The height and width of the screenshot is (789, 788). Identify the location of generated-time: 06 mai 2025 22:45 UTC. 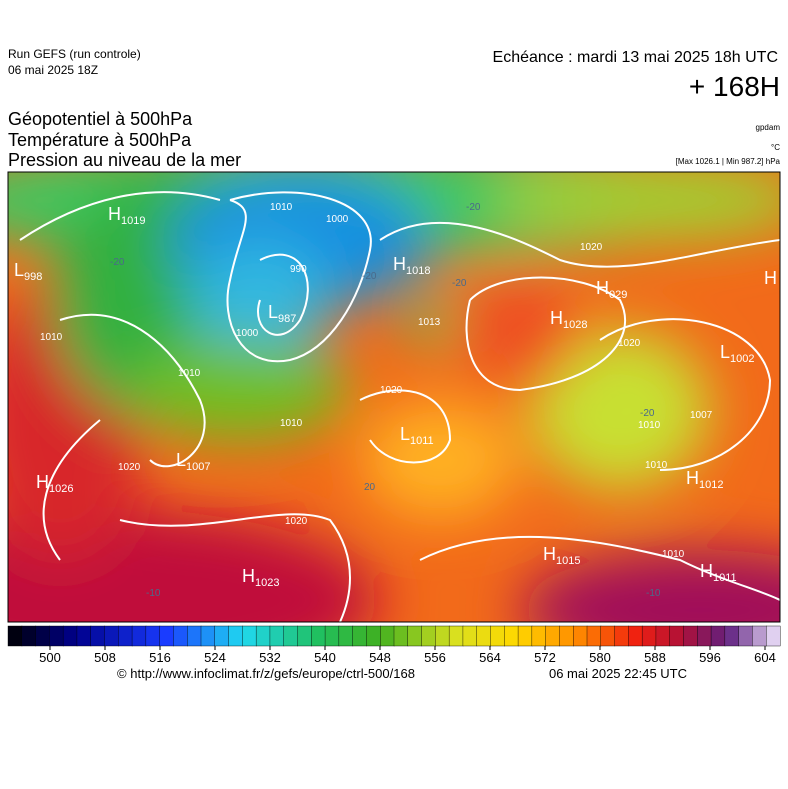
(618, 673).